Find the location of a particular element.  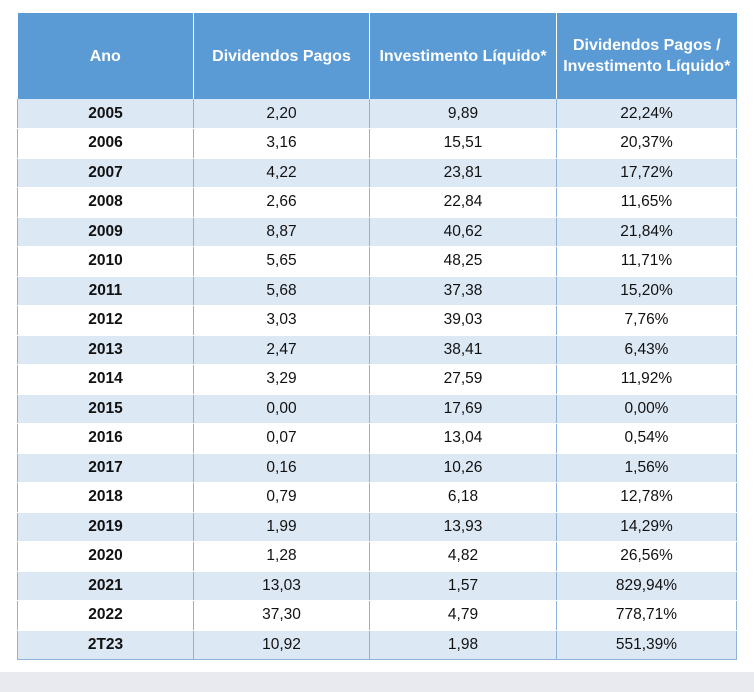

cell-ratio: 22,24% is located at coordinates (646, 114).